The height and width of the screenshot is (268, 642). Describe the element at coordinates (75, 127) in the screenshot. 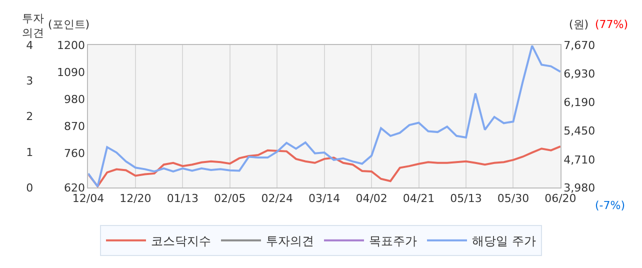

I see `y2-tick-label: 870` at that location.